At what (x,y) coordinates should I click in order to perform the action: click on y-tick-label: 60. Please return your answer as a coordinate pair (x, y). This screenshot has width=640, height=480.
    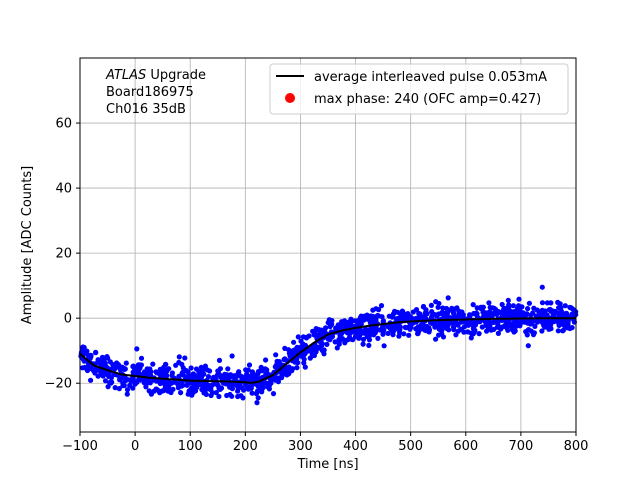
    Looking at the image, I should click on (63, 124).